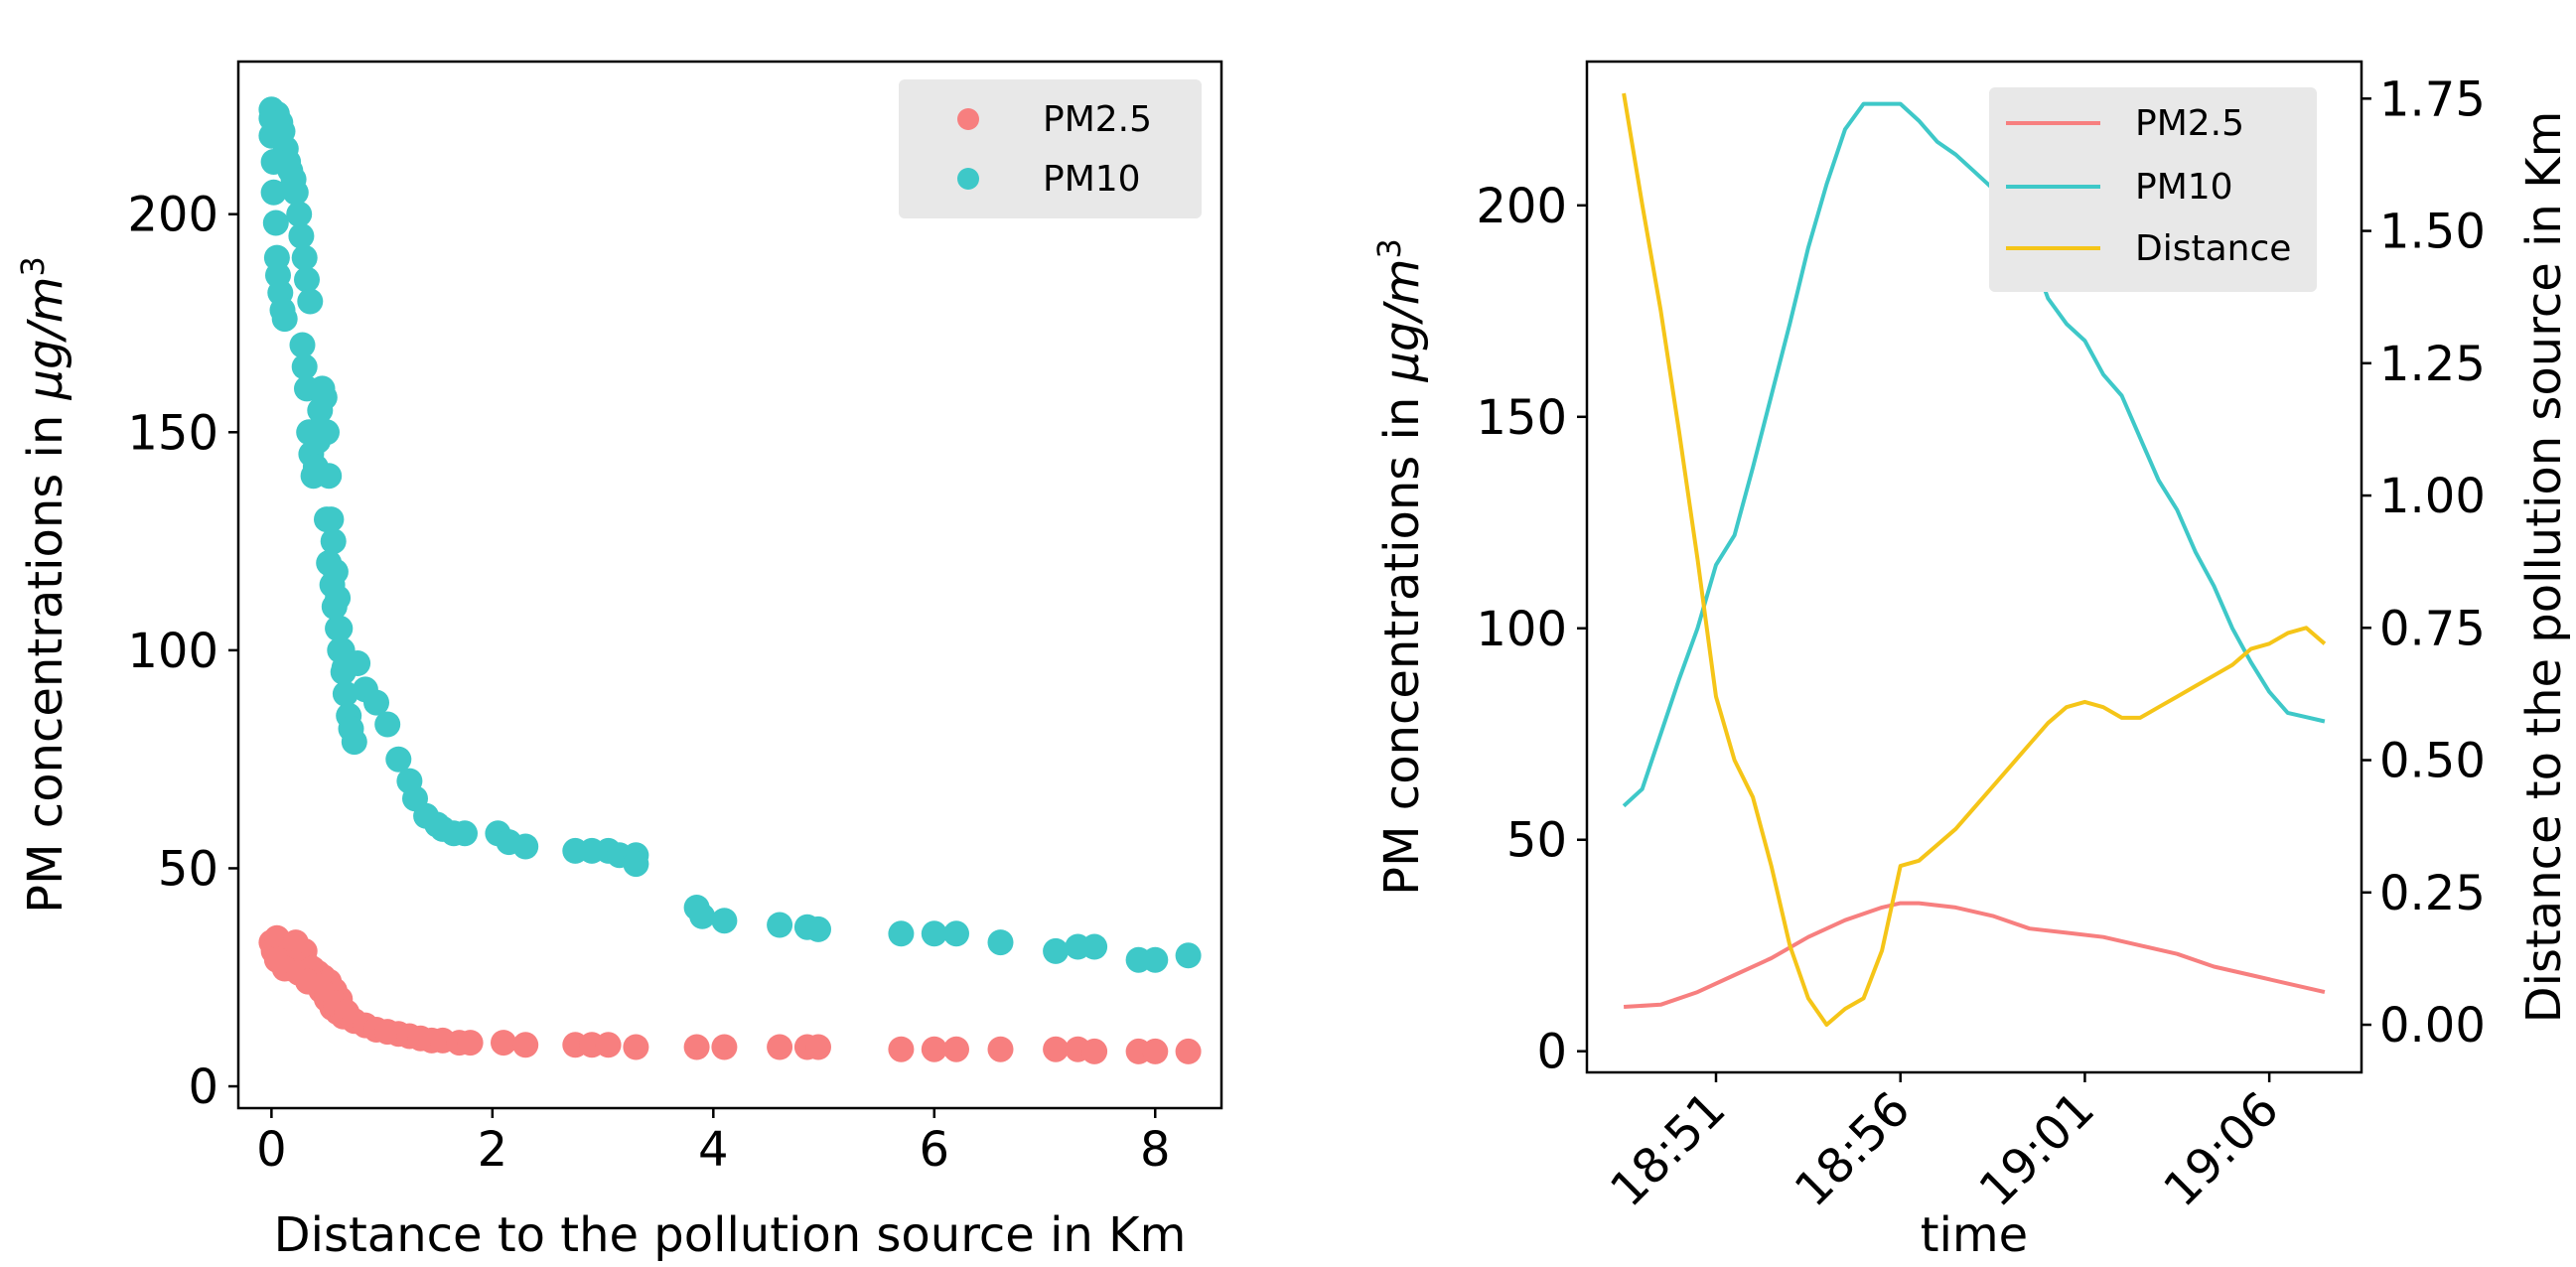 The width and height of the screenshot is (2576, 1267). I want to click on y2-tick-label: 0.25, so click(2433, 893).